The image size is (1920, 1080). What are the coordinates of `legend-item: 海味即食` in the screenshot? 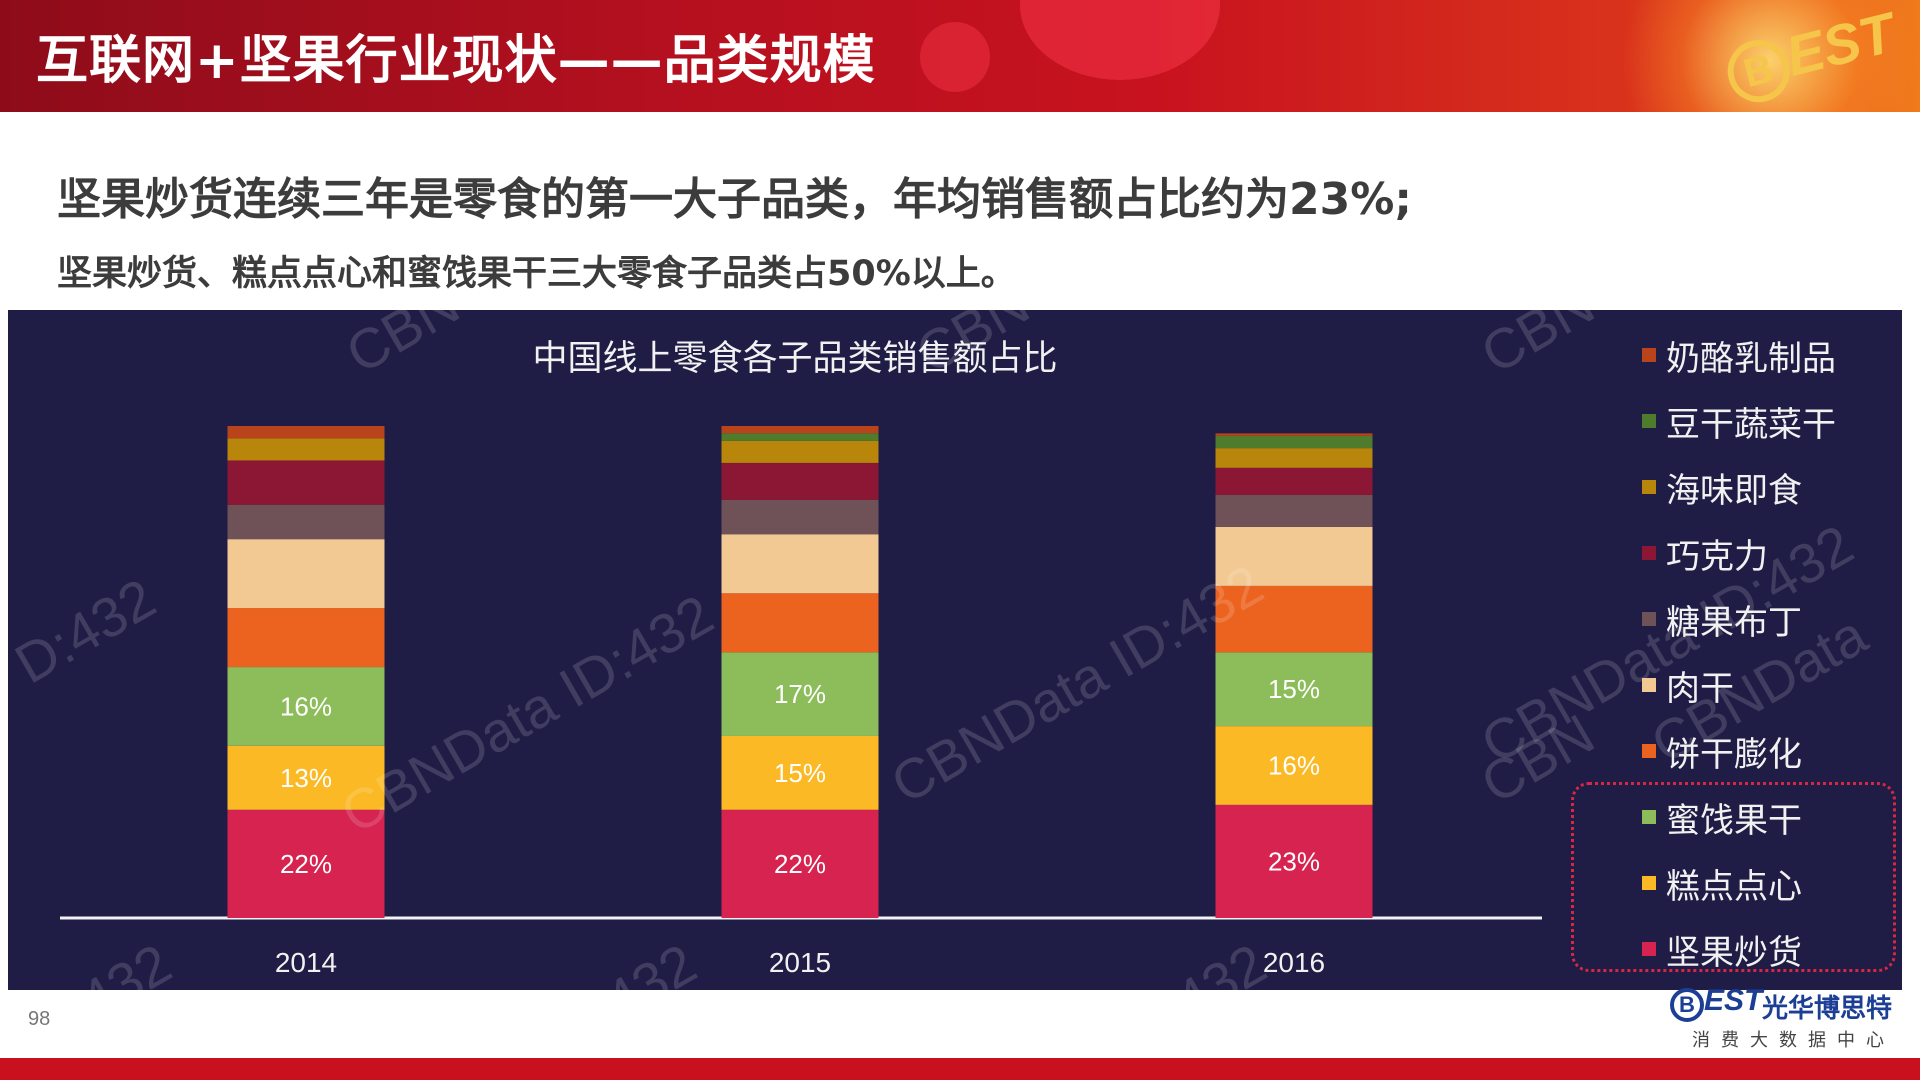 It's located at (1770, 487).